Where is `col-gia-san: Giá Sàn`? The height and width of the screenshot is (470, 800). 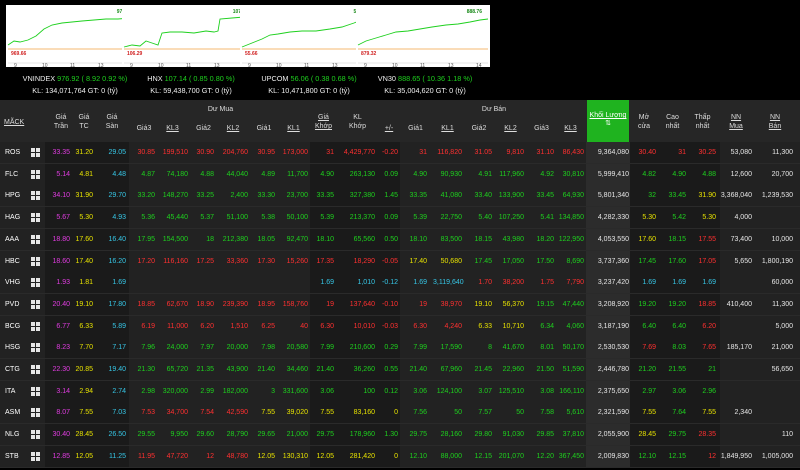 col-gia-san: Giá Sàn is located at coordinates (112, 122).